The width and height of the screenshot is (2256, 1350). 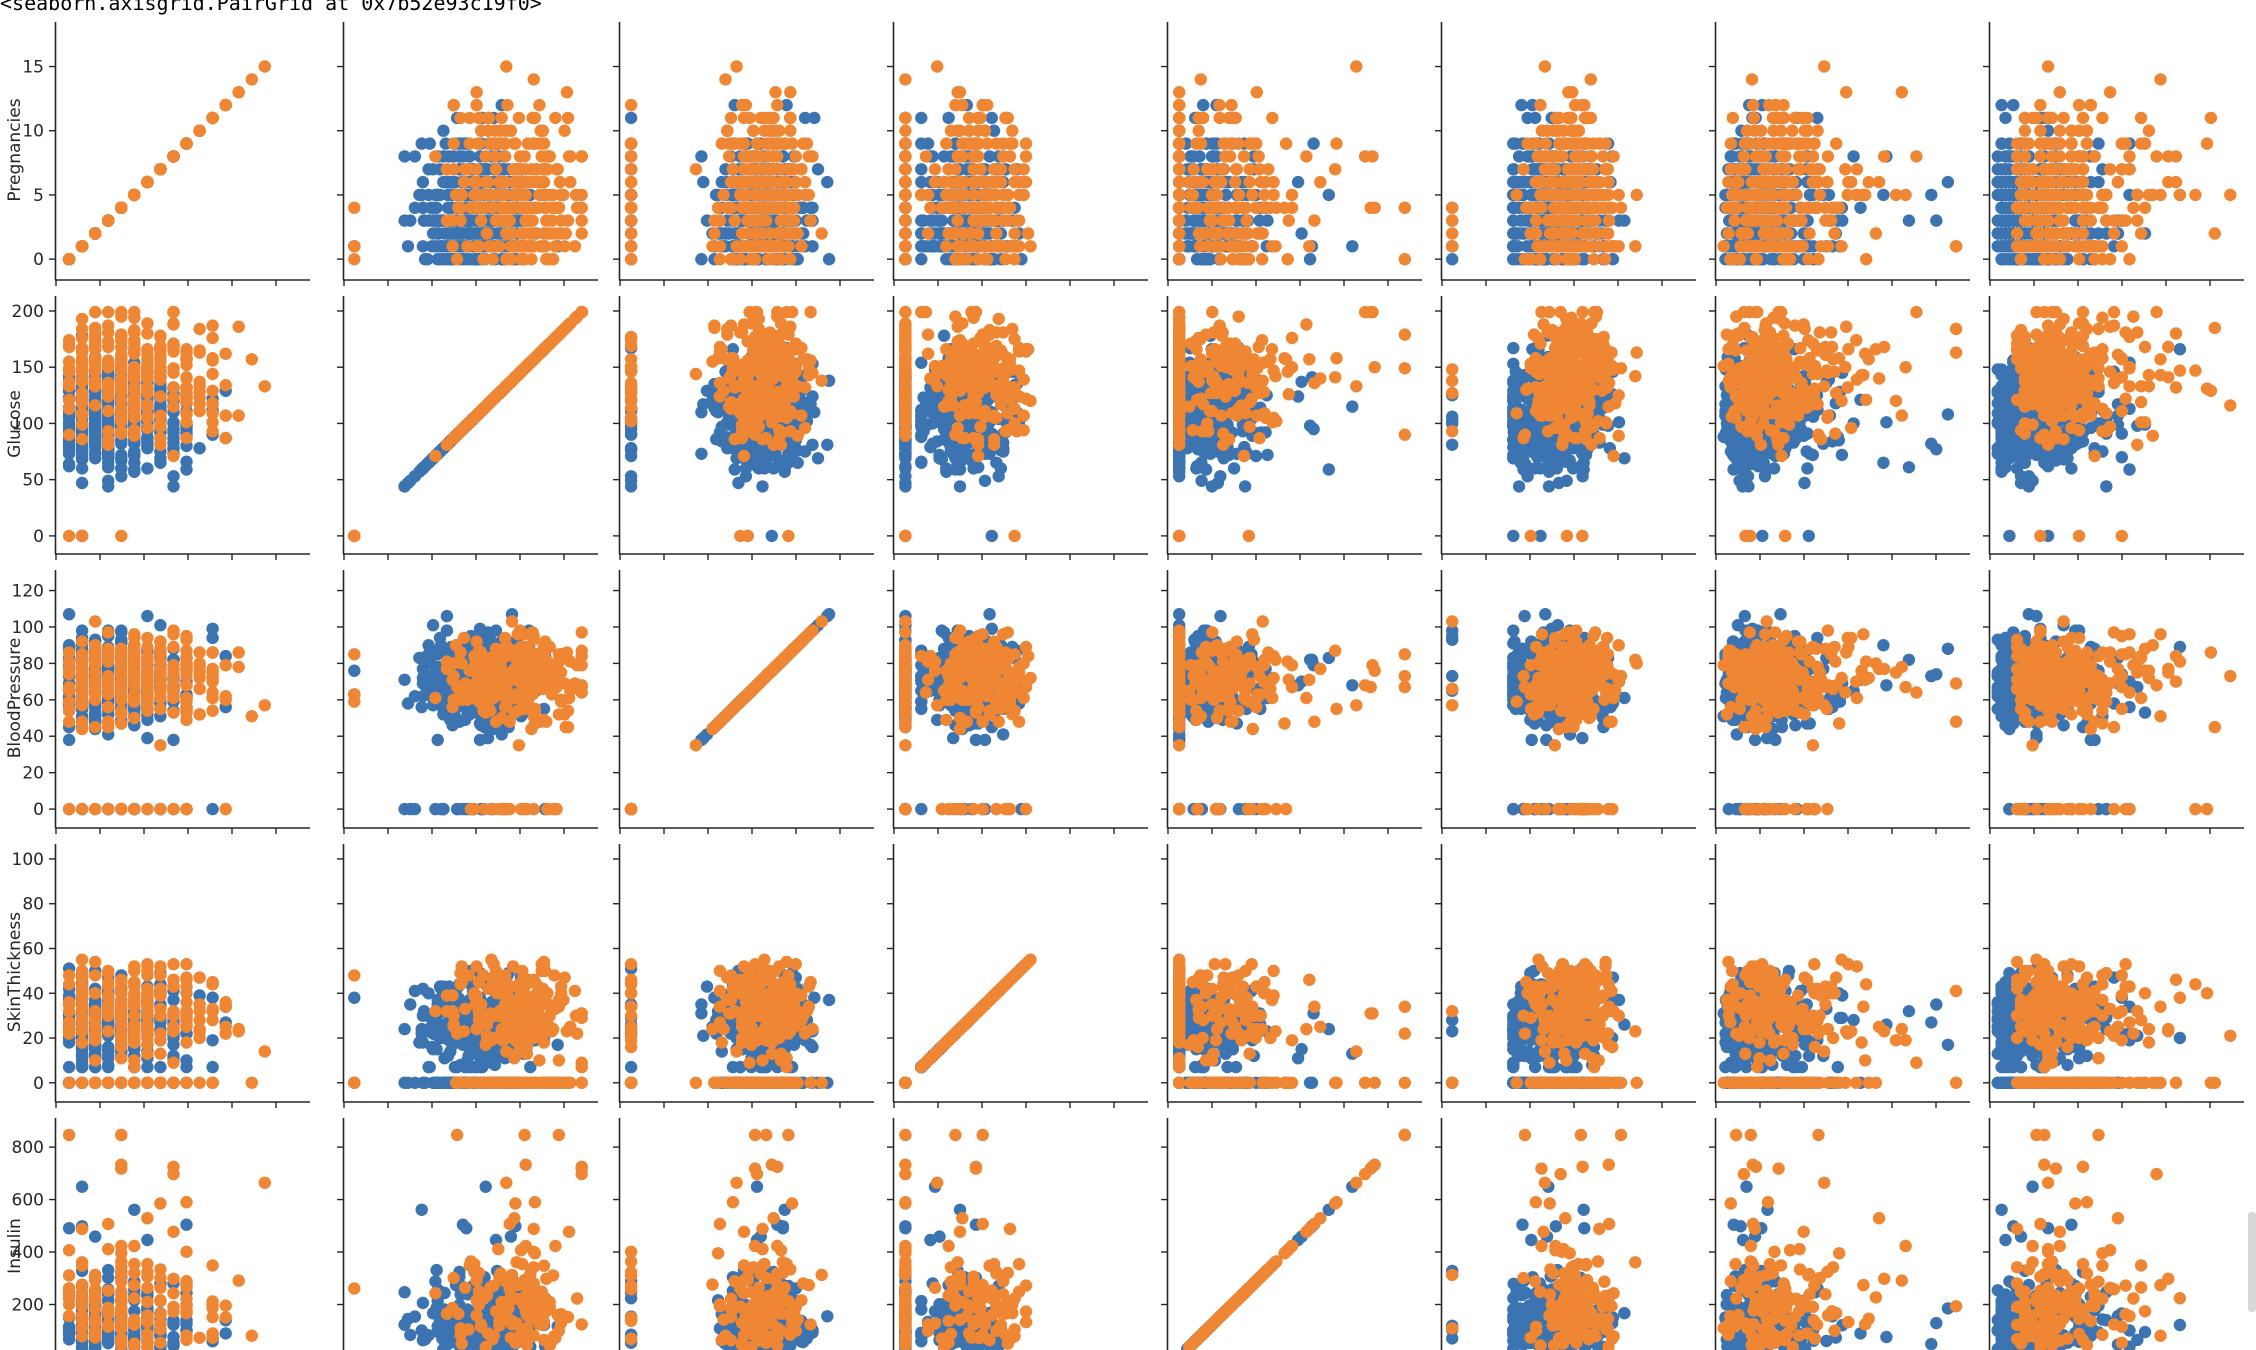 I want to click on panel-pregnancies-vs-bmi, so click(x=1565, y=154).